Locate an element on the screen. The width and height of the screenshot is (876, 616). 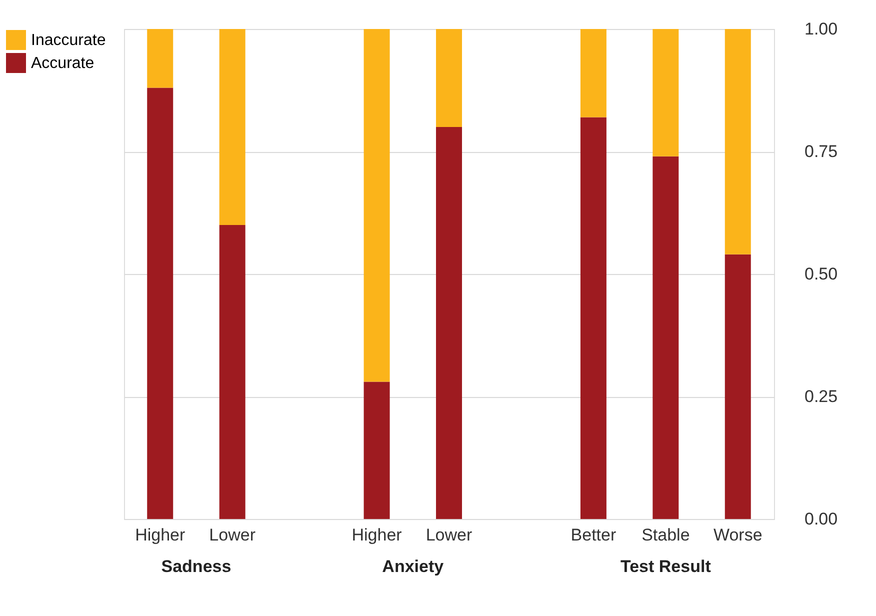
x-tick-label: Stable is located at coordinates (666, 535).